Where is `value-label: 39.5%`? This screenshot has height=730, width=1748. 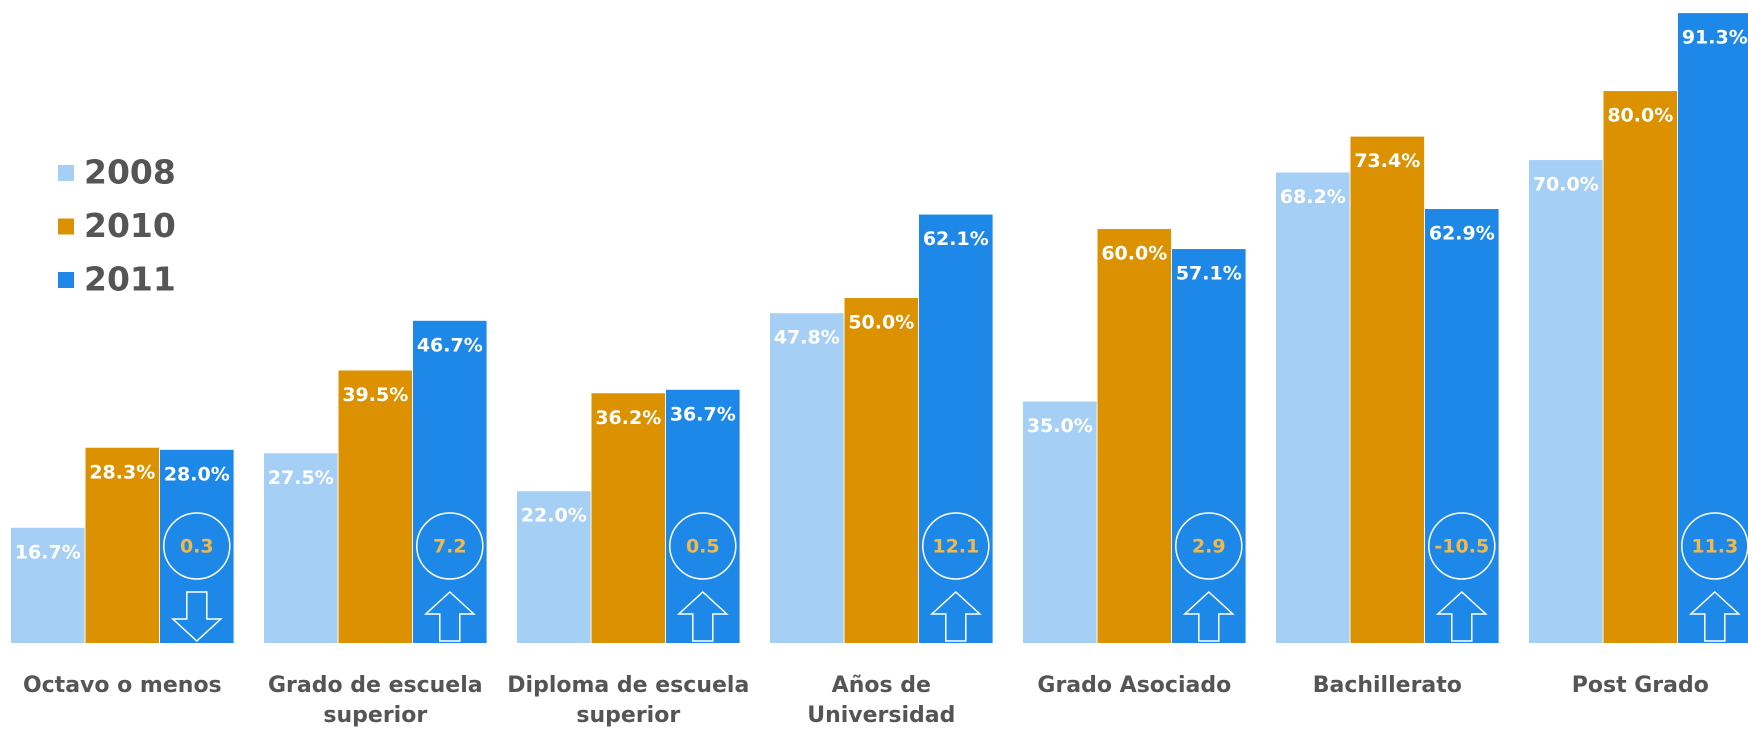
value-label: 39.5% is located at coordinates (375, 395).